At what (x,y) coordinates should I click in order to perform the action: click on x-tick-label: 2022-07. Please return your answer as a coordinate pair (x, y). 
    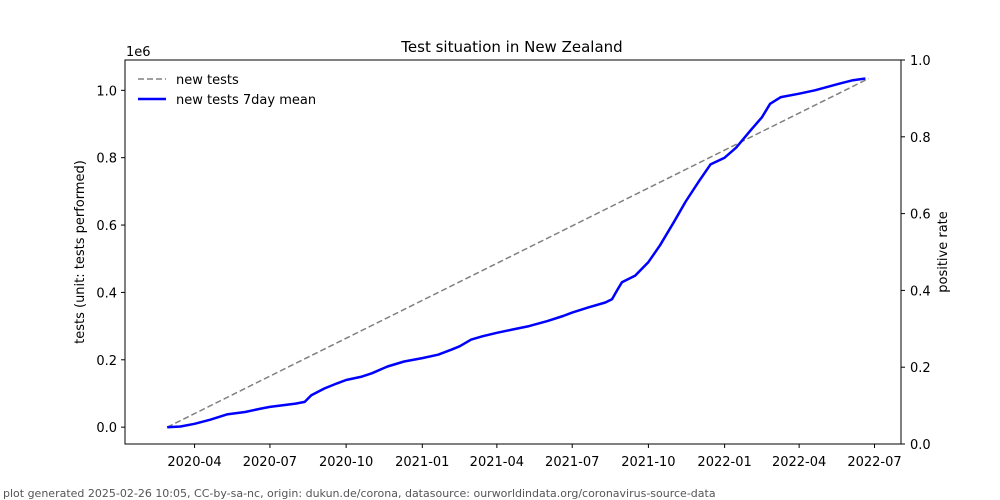
    Looking at the image, I should click on (874, 462).